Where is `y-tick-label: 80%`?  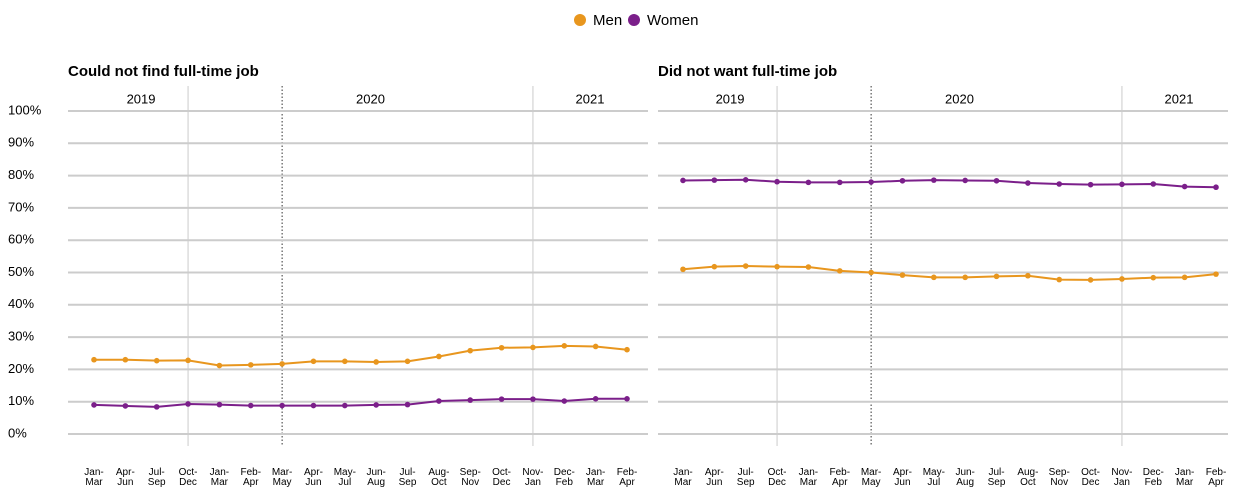 y-tick-label: 80% is located at coordinates (21, 174).